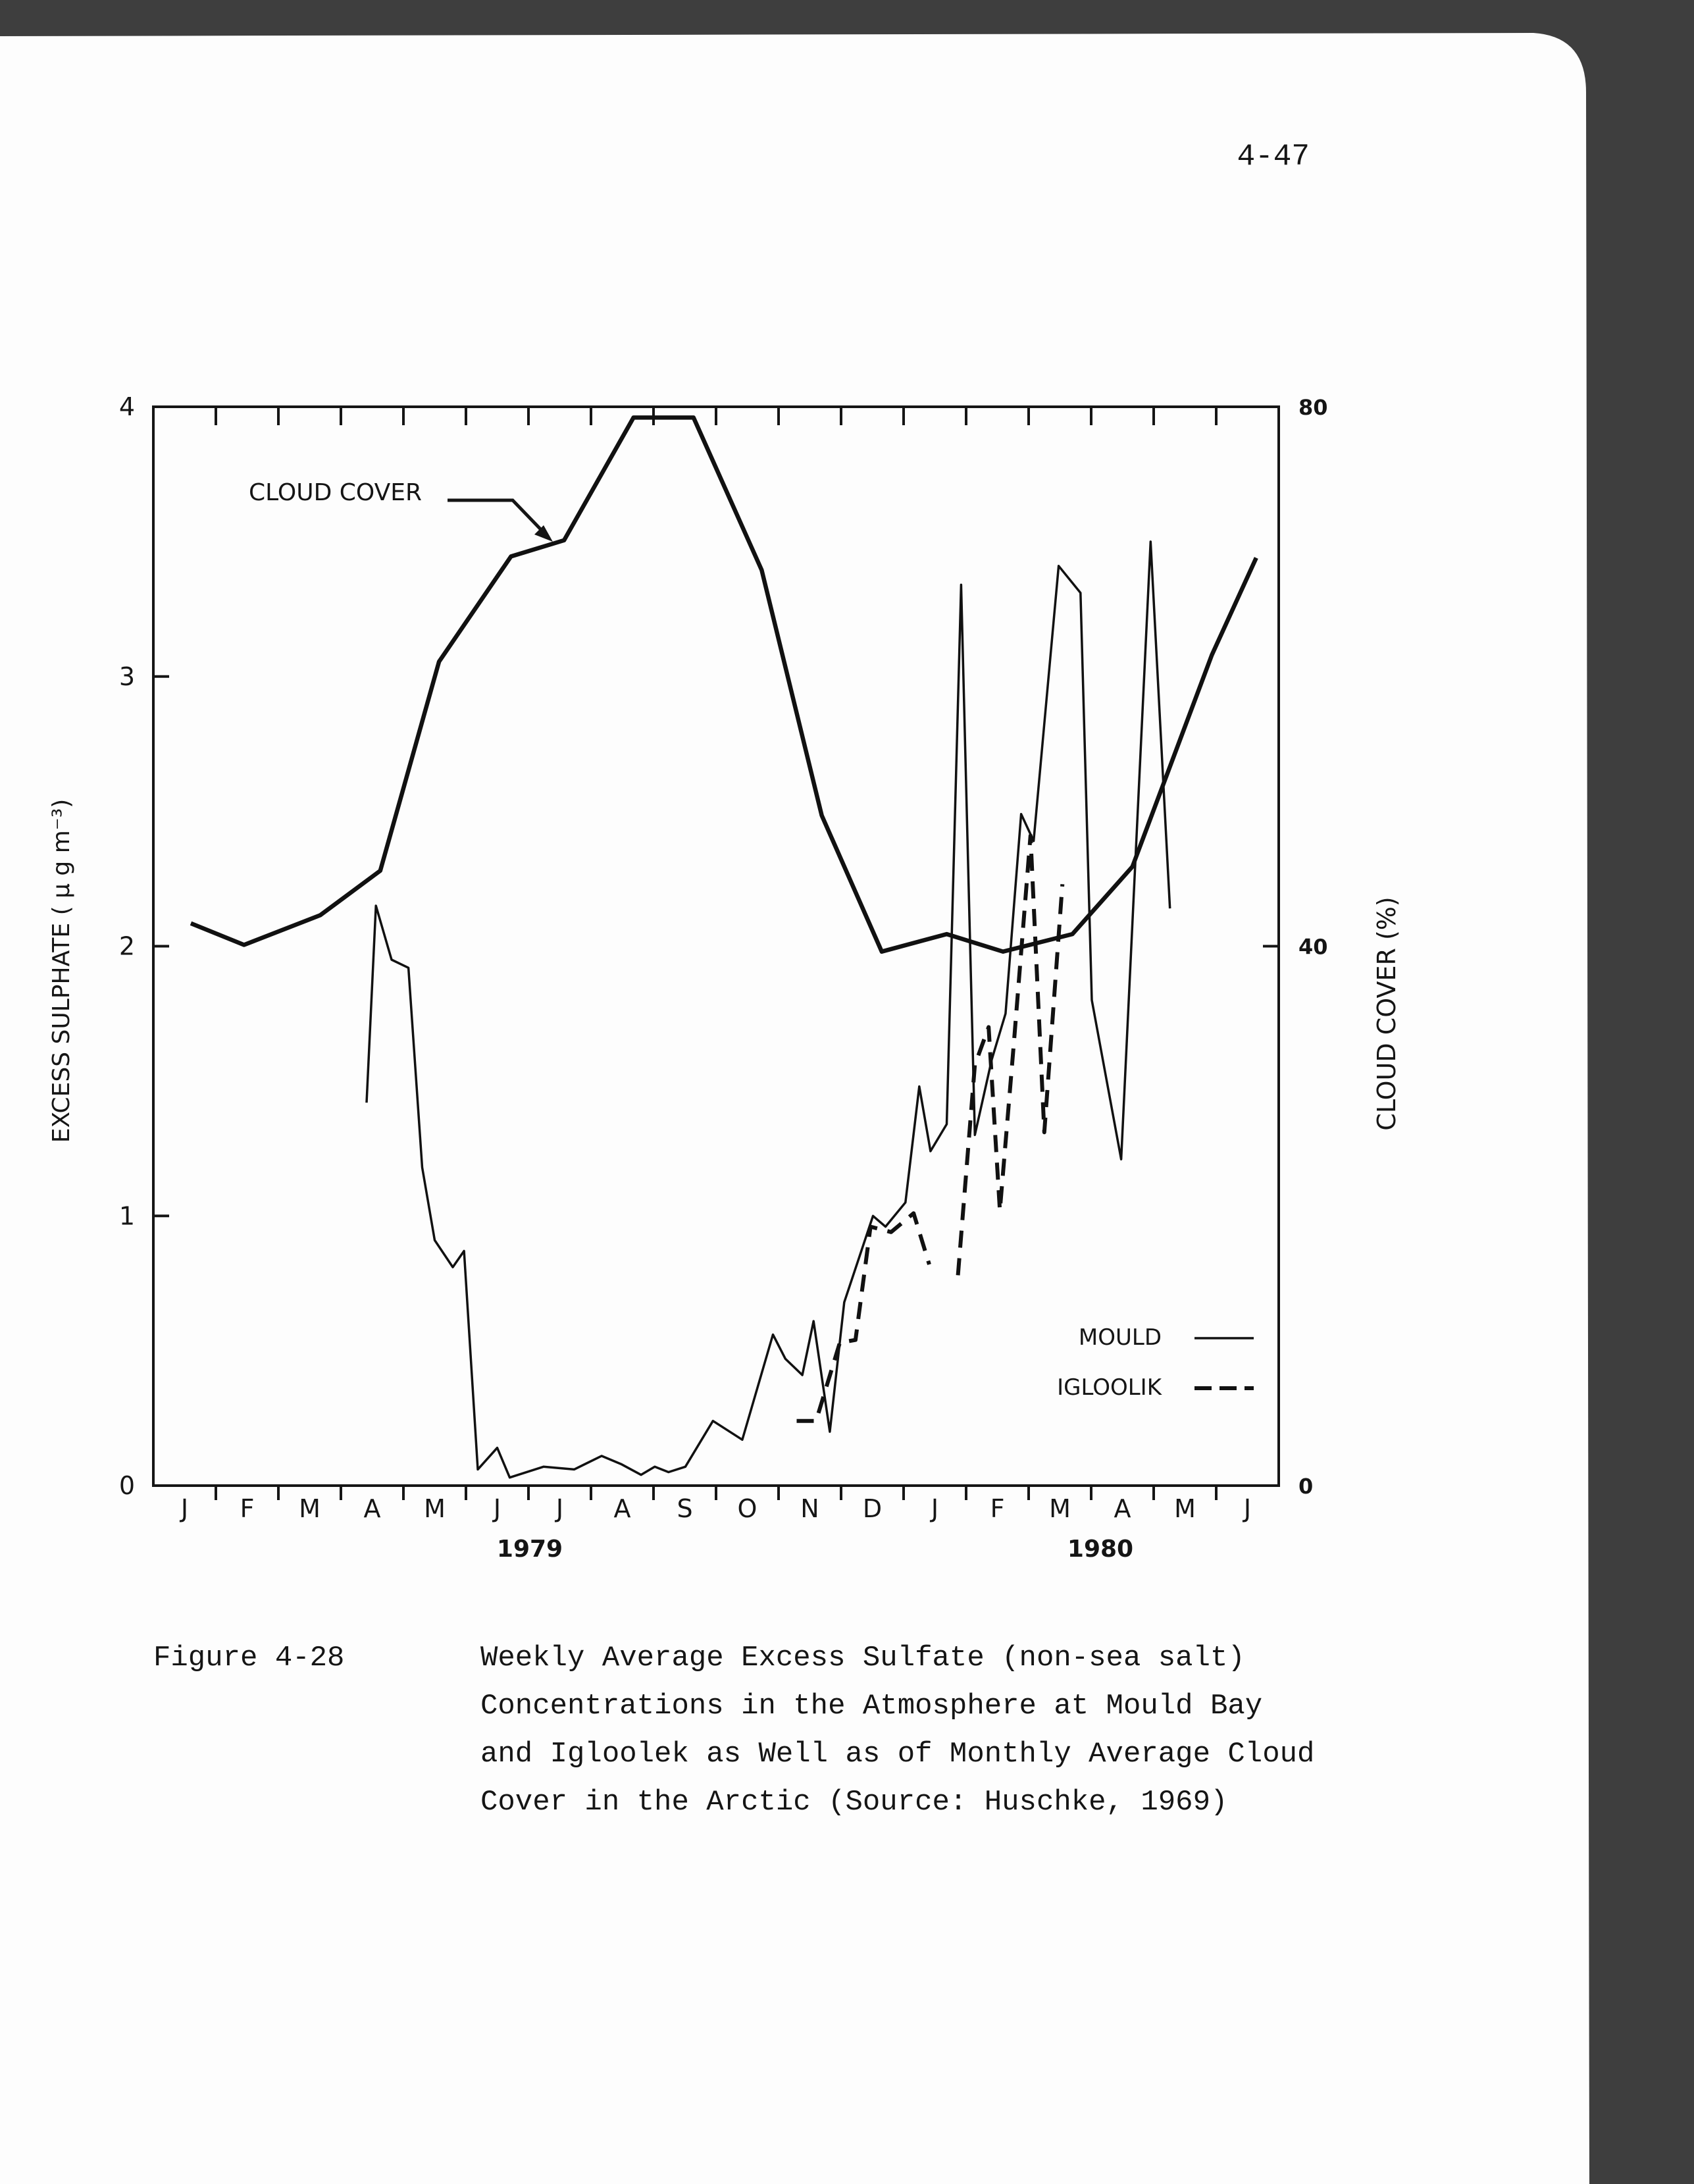 Image resolution: width=1694 pixels, height=2184 pixels. I want to click on y2-tick-label: 80, so click(1313, 407).